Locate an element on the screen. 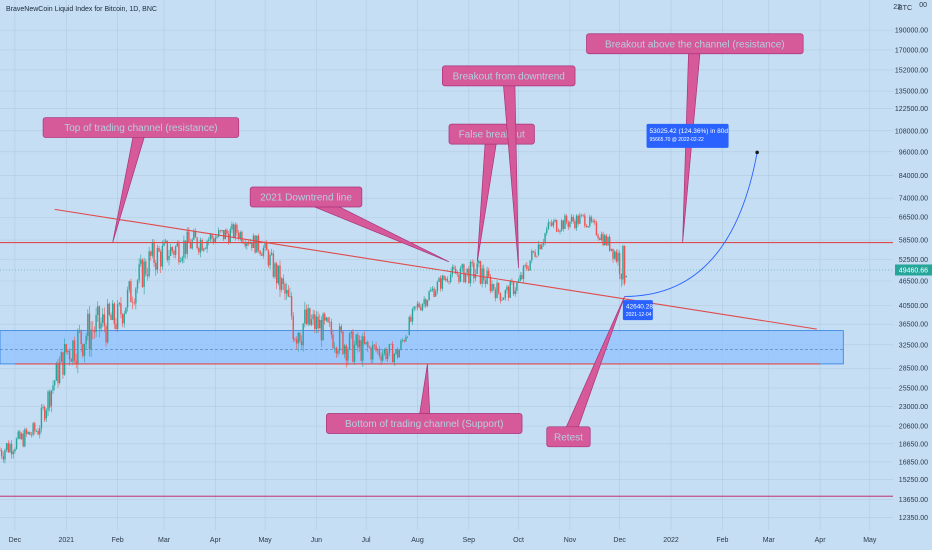 The image size is (932, 550). x-tick-label: Nov is located at coordinates (570, 540).